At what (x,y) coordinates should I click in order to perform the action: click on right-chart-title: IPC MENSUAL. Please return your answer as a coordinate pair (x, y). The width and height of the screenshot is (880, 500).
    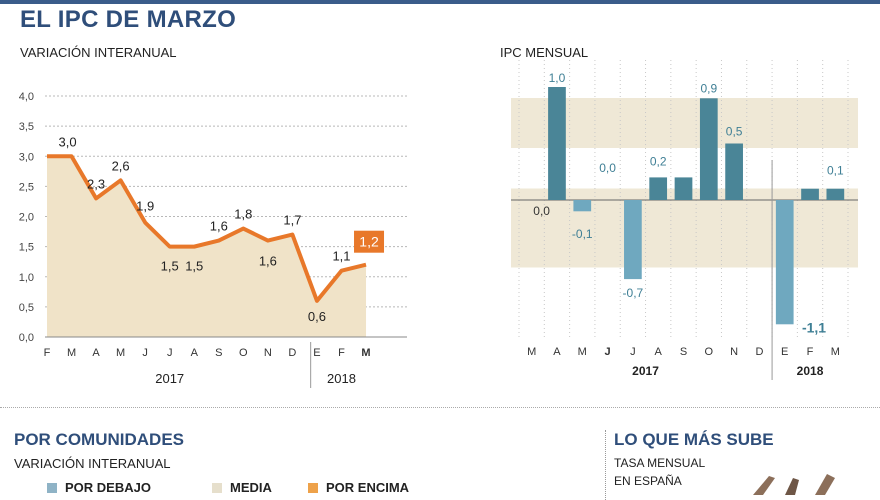
    Looking at the image, I should click on (544, 52).